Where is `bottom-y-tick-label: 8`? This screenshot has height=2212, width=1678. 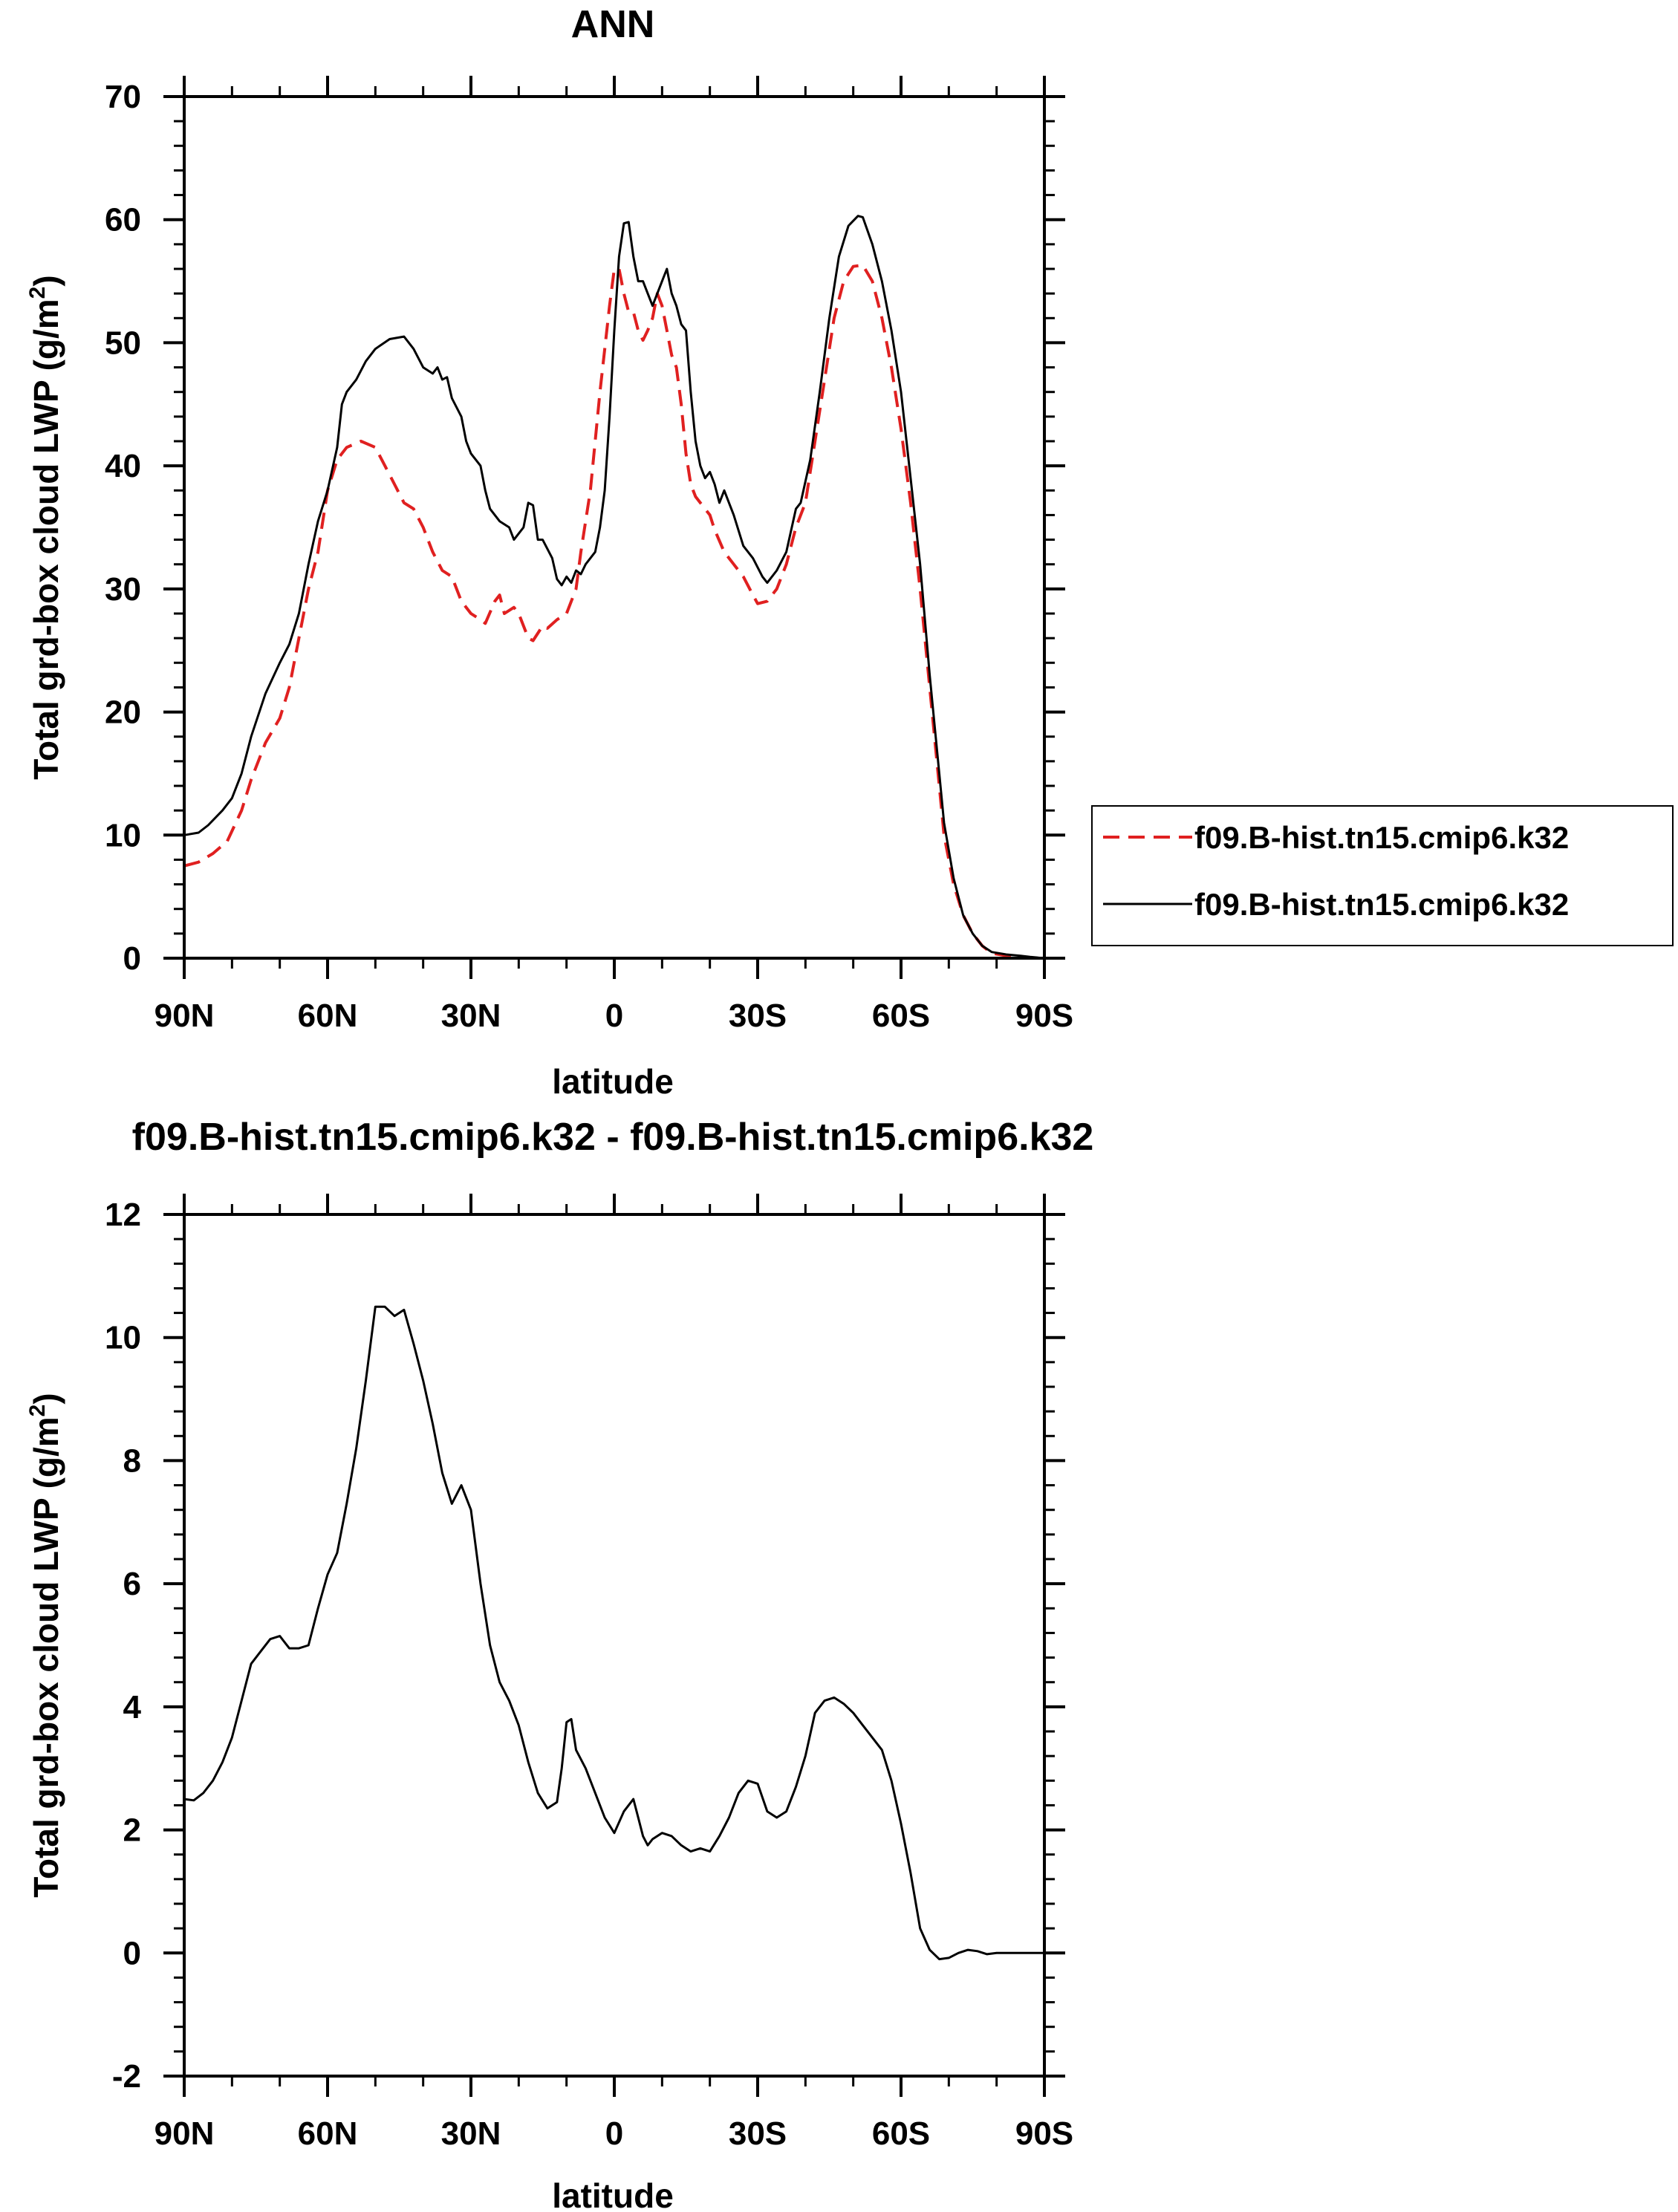 bottom-y-tick-label: 8 is located at coordinates (132, 1460).